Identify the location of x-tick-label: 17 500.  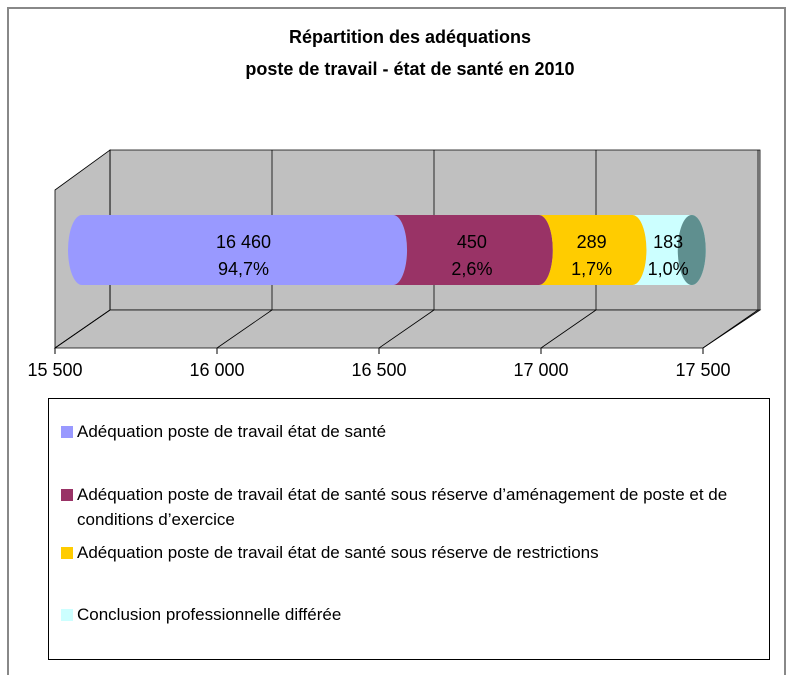
(702, 370).